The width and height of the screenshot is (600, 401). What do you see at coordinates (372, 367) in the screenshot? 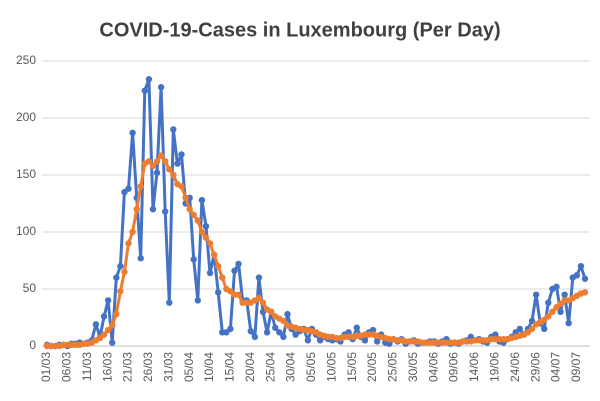
I see `x-tick-label: 20/05` at bounding box center [372, 367].